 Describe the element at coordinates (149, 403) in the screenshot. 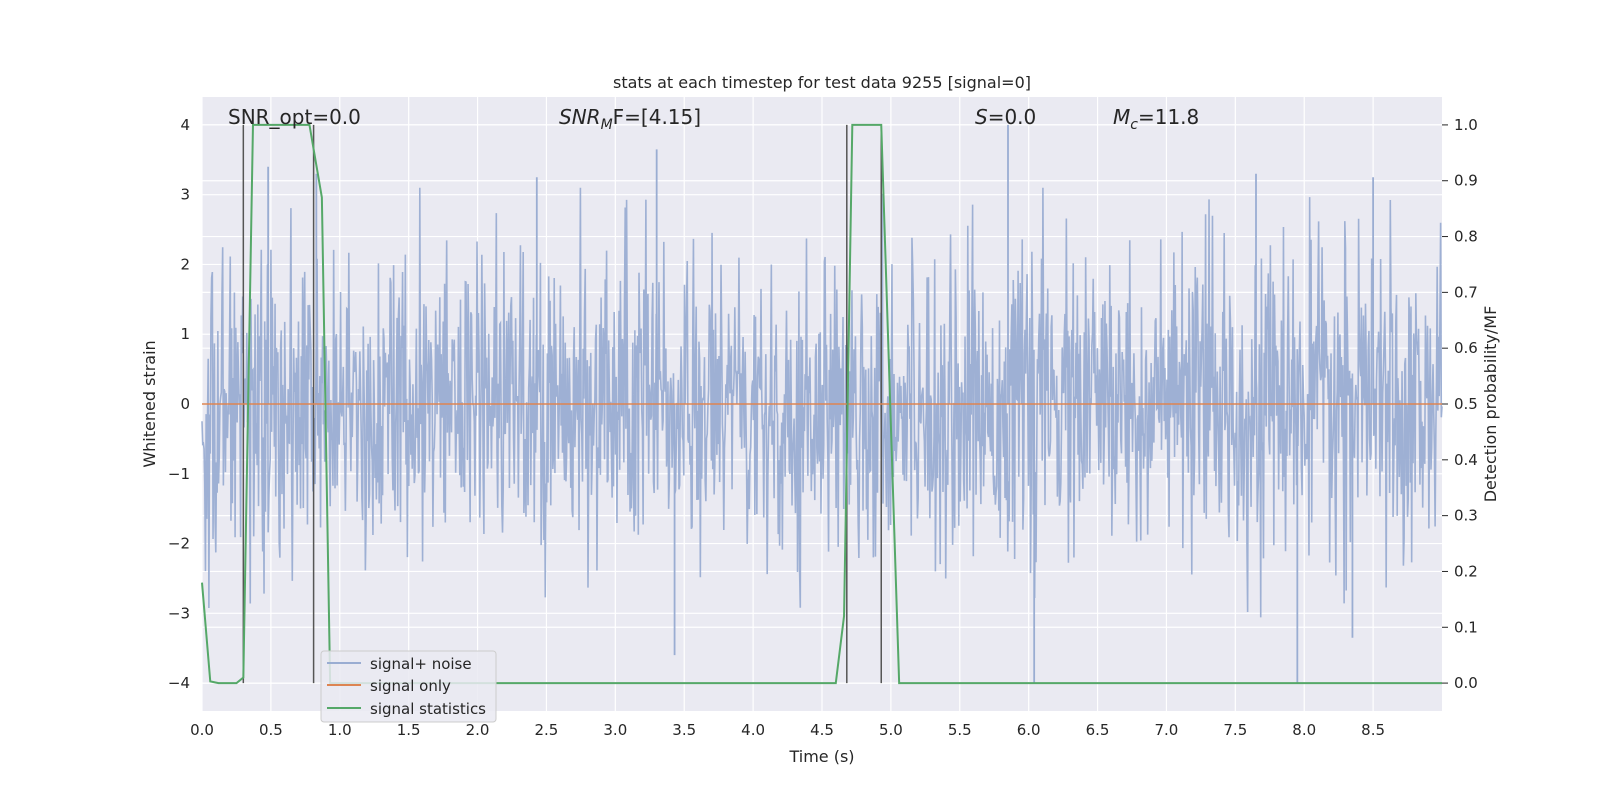

I see `y-axis-label: Whitened strain` at that location.